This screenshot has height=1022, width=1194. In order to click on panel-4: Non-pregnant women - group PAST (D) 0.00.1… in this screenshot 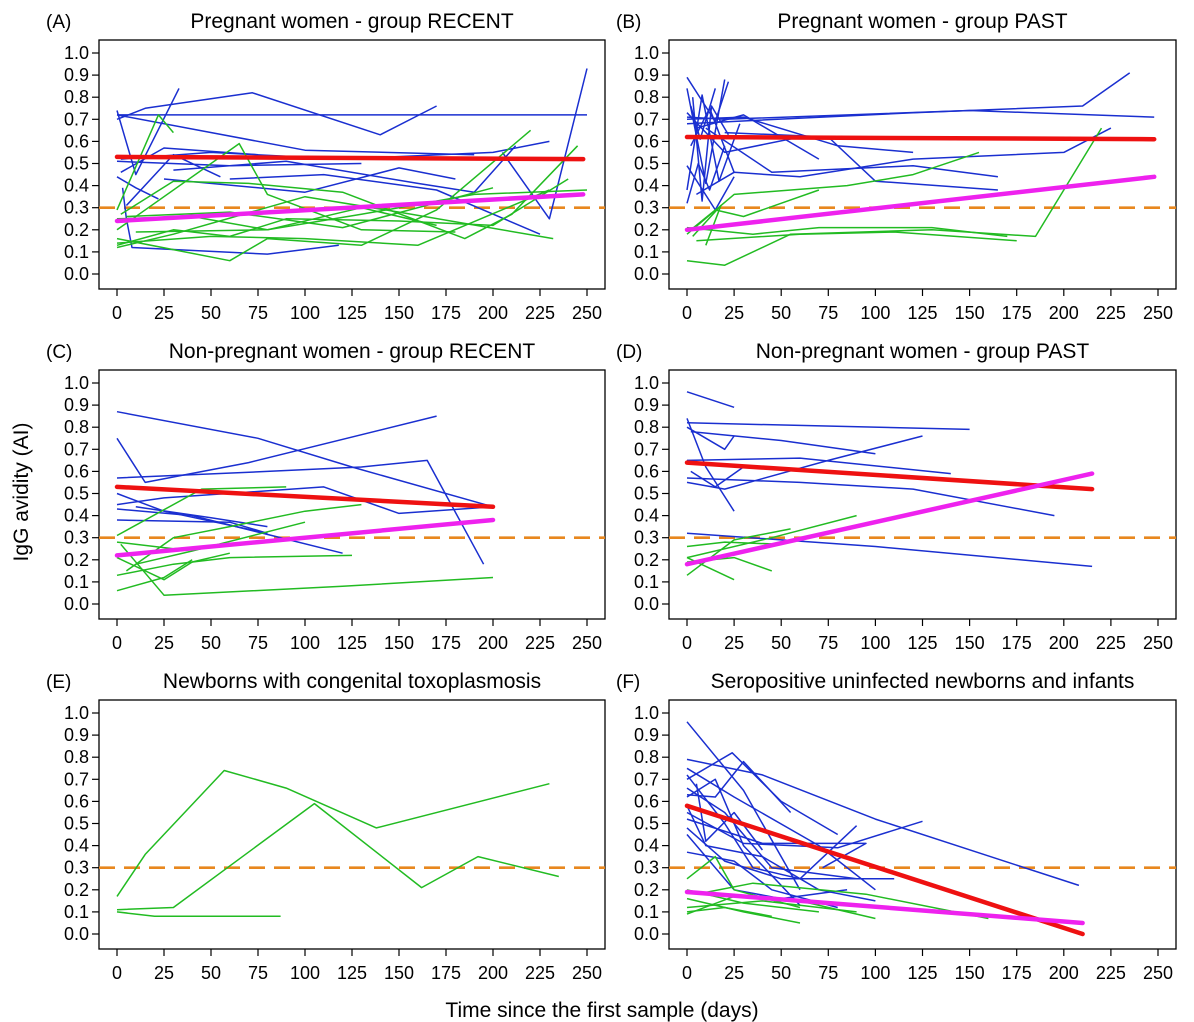, I will do `click(896, 496)`.